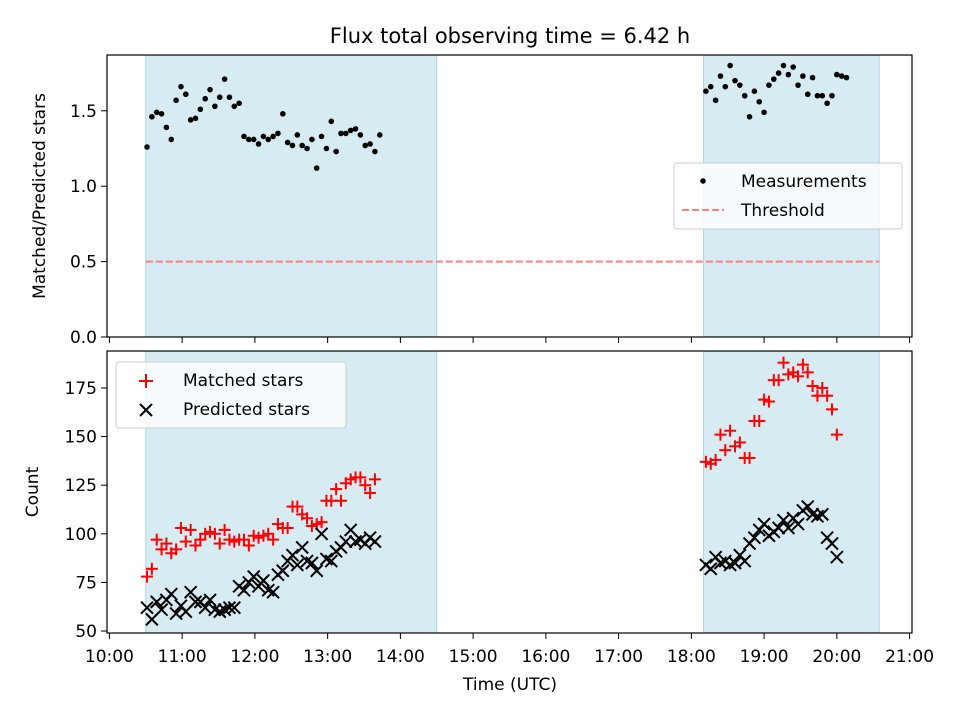  What do you see at coordinates (492, 563) in the screenshot?
I see `predicted-stars-points` at bounding box center [492, 563].